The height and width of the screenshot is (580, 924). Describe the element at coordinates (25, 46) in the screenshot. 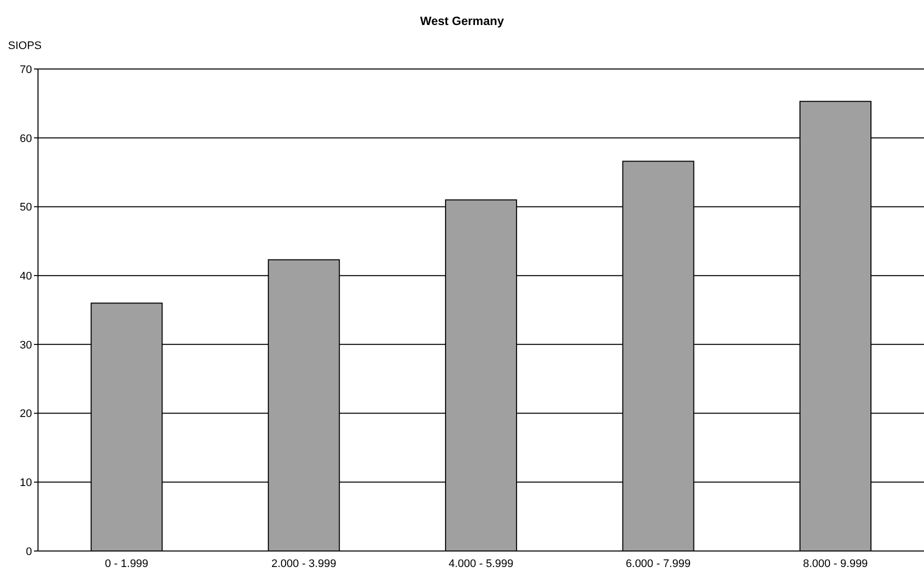

I see `y-axis-title: SIOPS` at that location.